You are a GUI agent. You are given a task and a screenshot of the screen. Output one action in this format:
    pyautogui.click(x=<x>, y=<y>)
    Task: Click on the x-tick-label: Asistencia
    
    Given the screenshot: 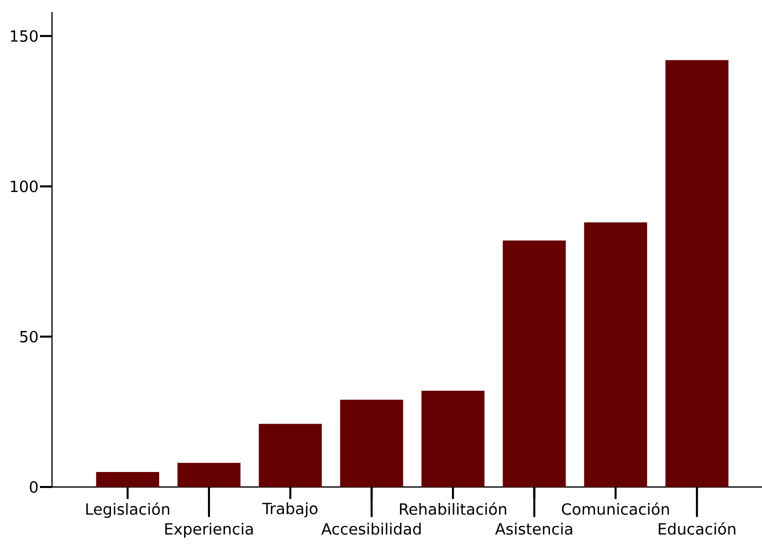 What is the action you would take?
    pyautogui.click(x=533, y=528)
    